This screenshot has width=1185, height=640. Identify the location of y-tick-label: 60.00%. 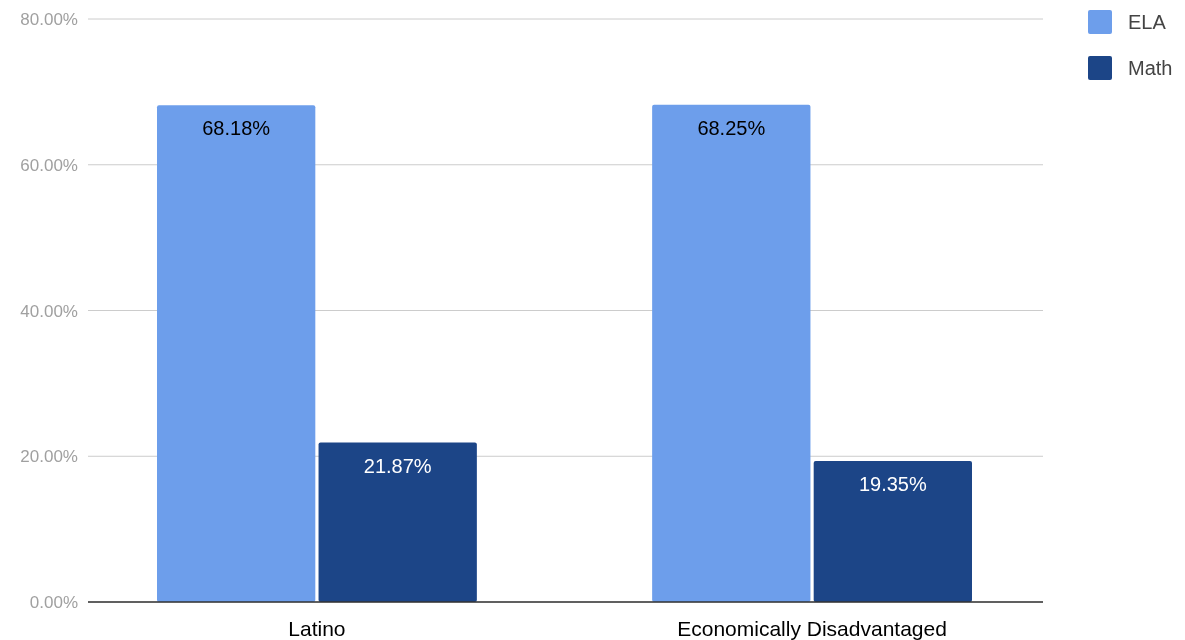
(49, 165).